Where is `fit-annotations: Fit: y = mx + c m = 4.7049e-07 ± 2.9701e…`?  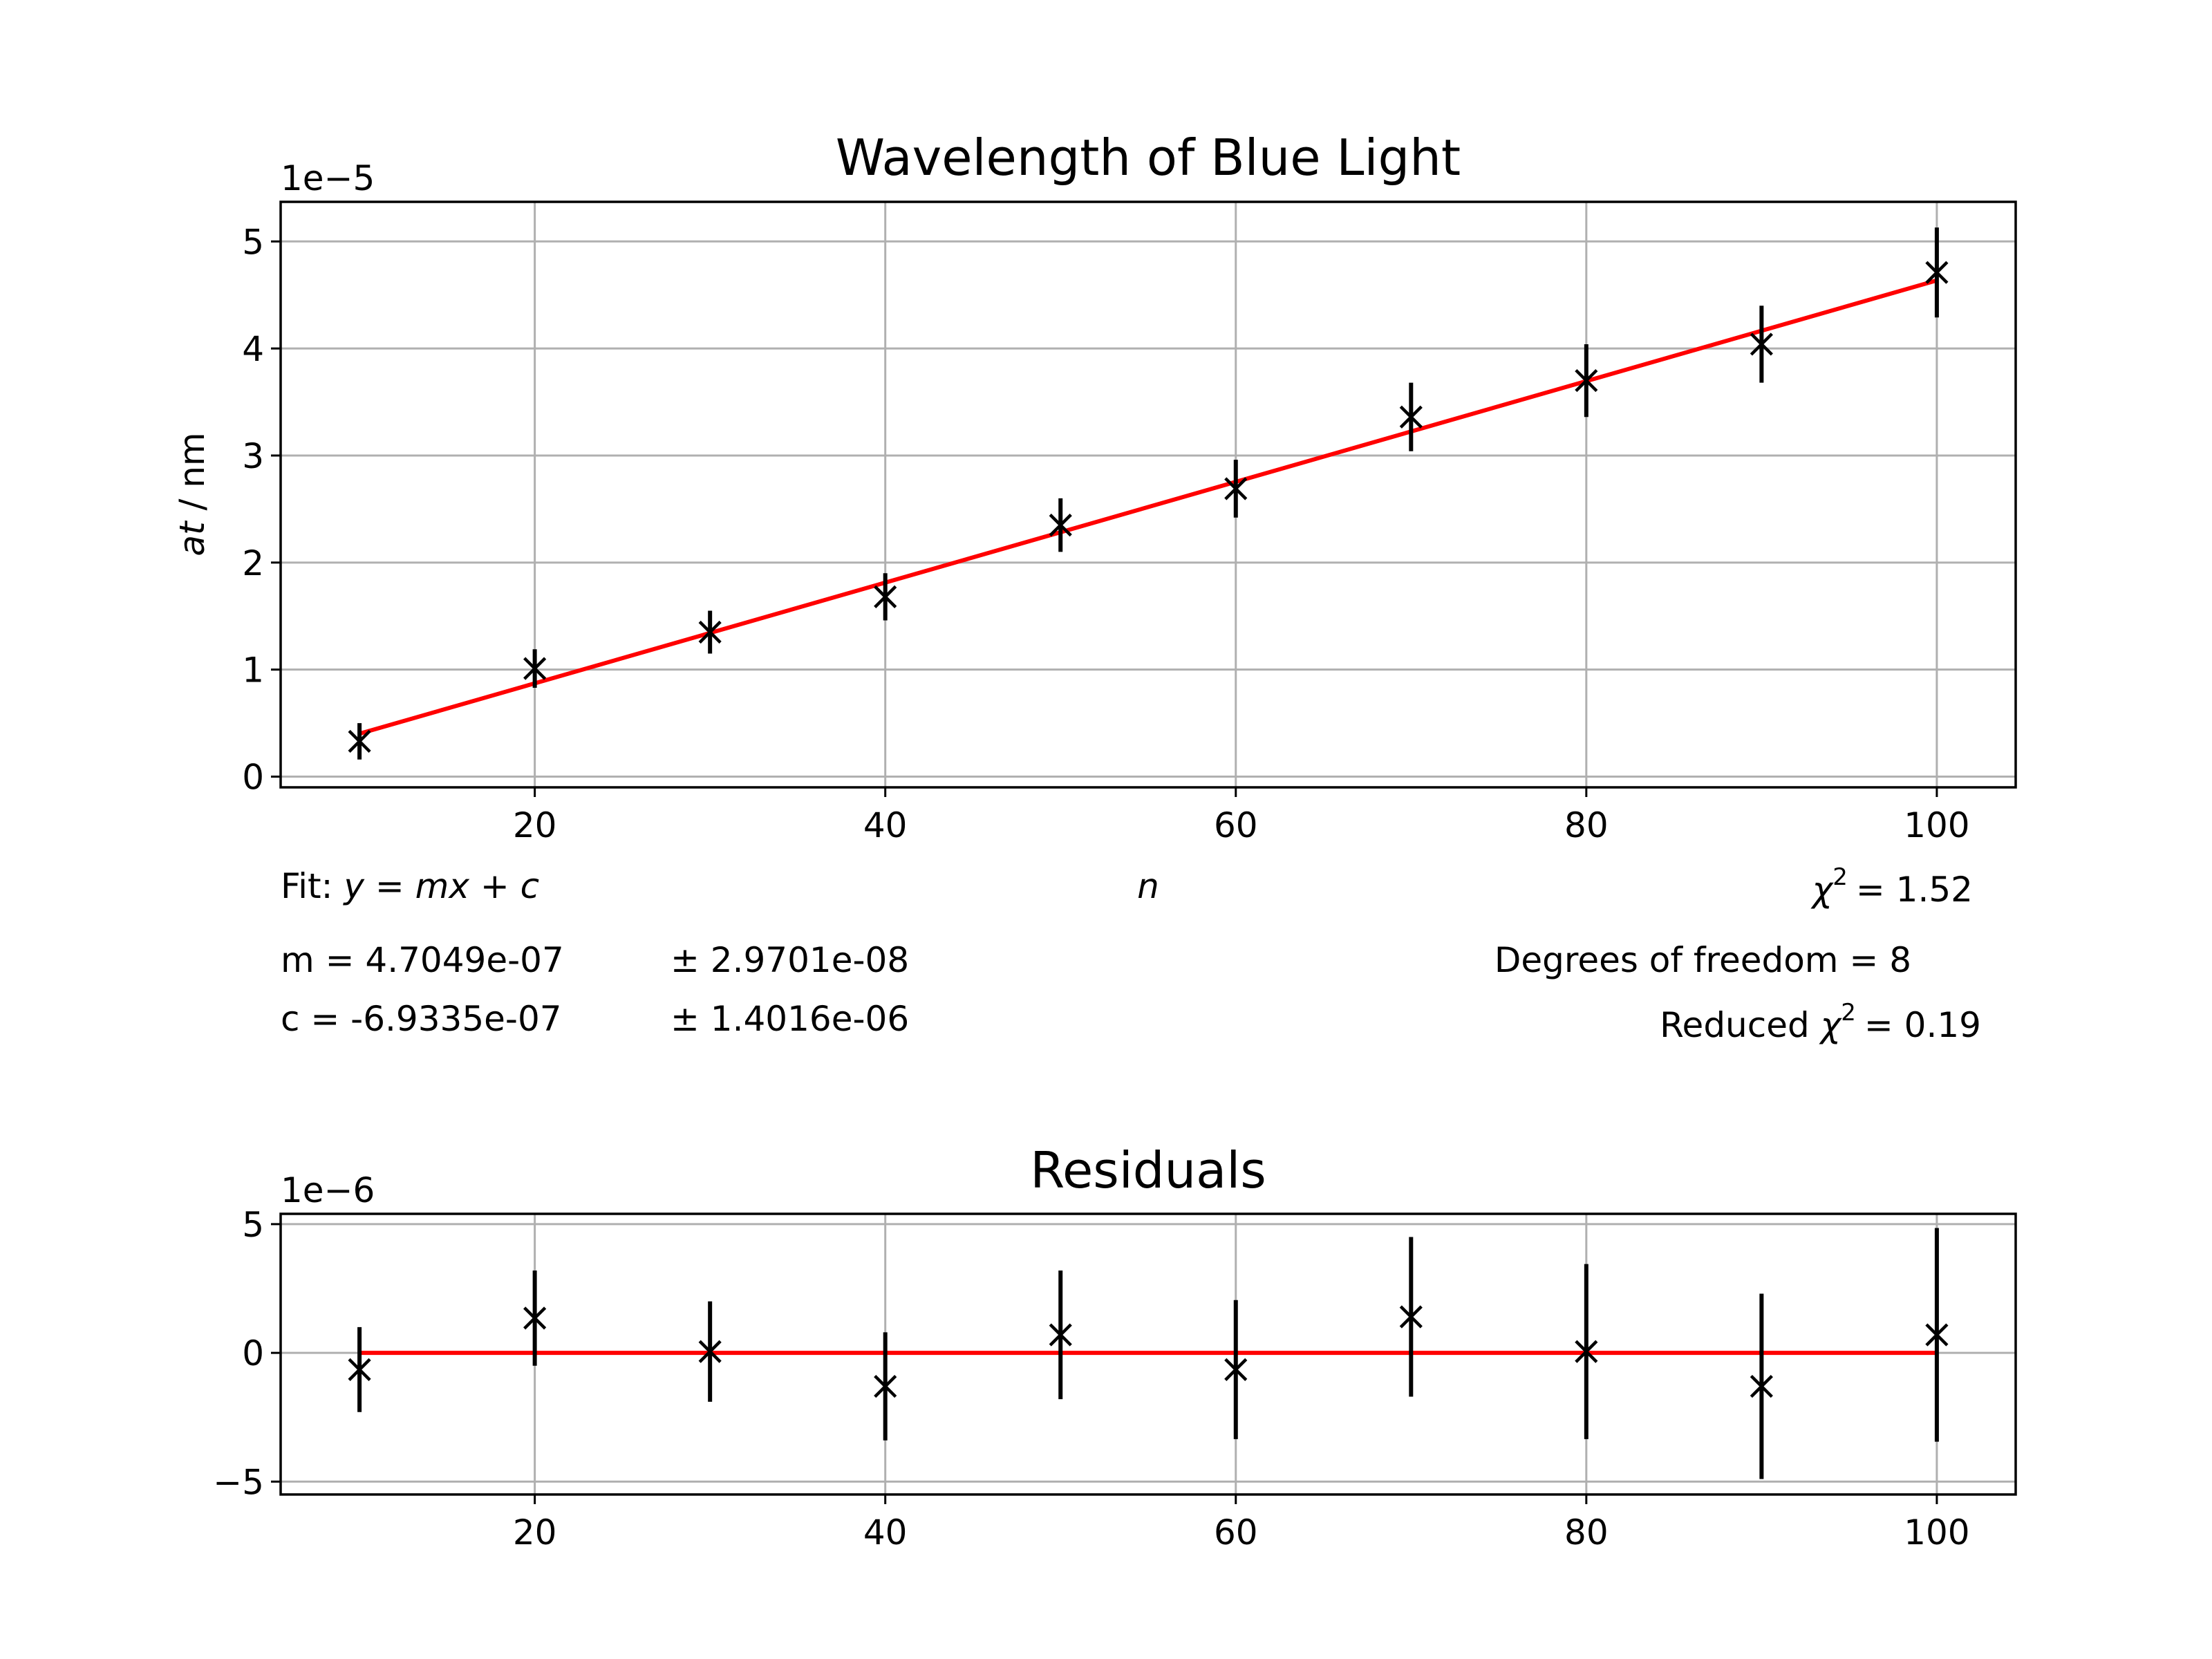 fit-annotations: Fit: y = mx + c m = 4.7049e-07 ± 2.9701e… is located at coordinates (1131, 954).